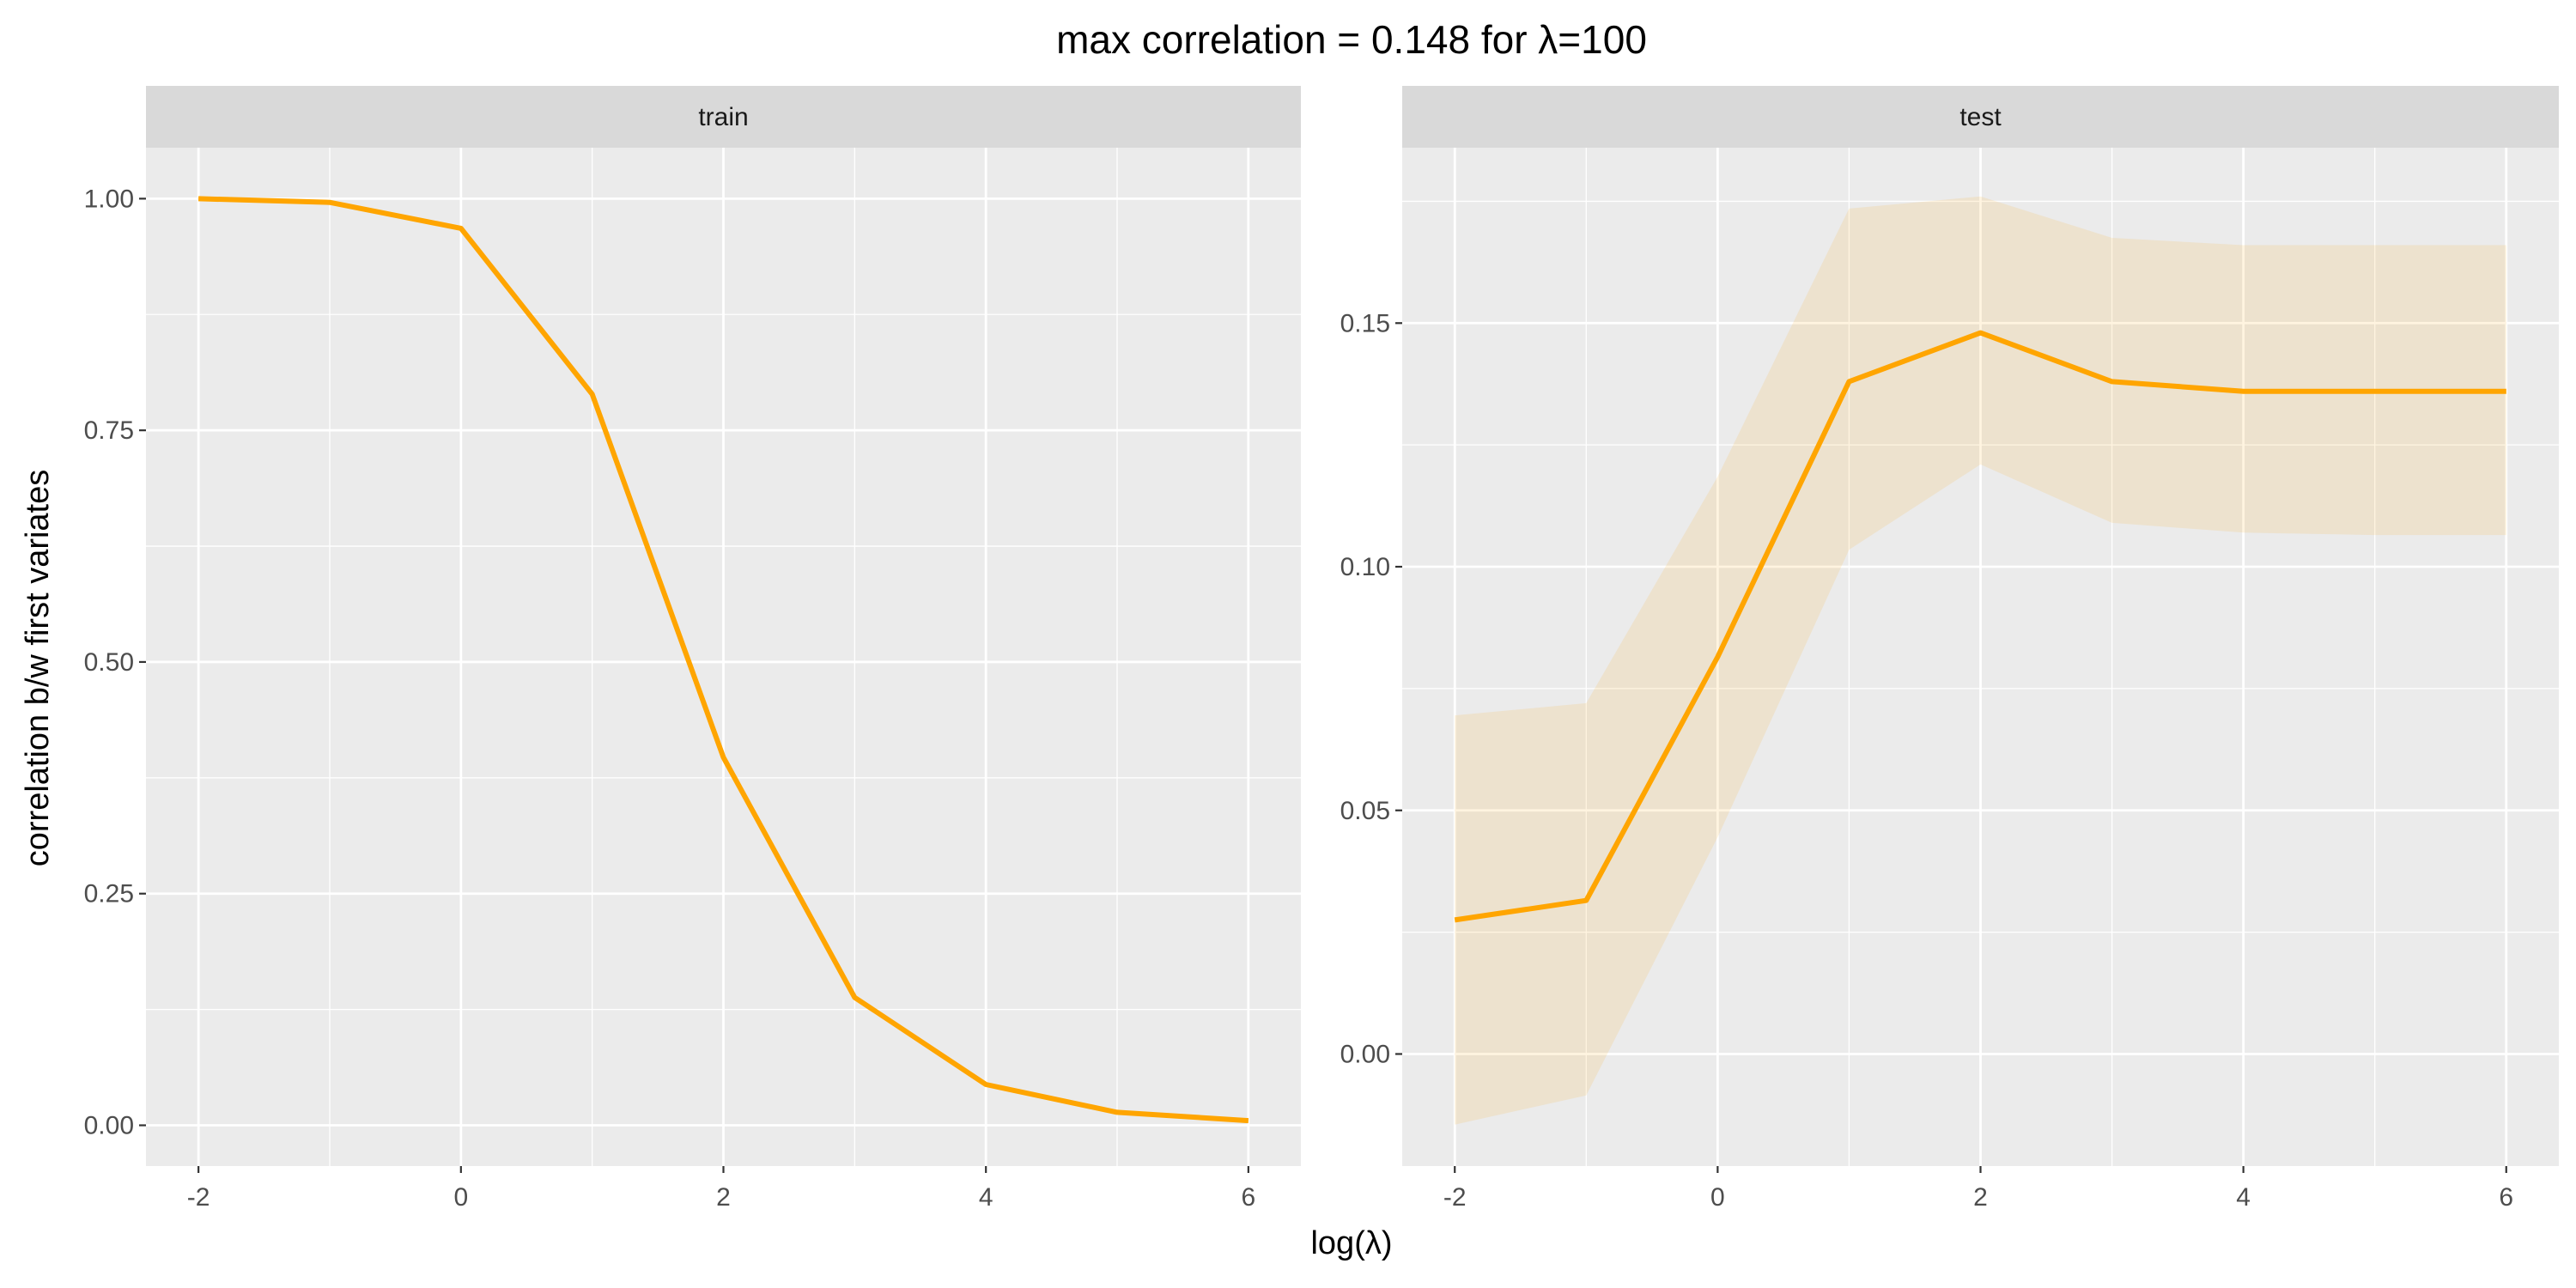 Image resolution: width=2576 pixels, height=1288 pixels. What do you see at coordinates (1365, 811) in the screenshot?
I see `y-tick-label: 0.05` at bounding box center [1365, 811].